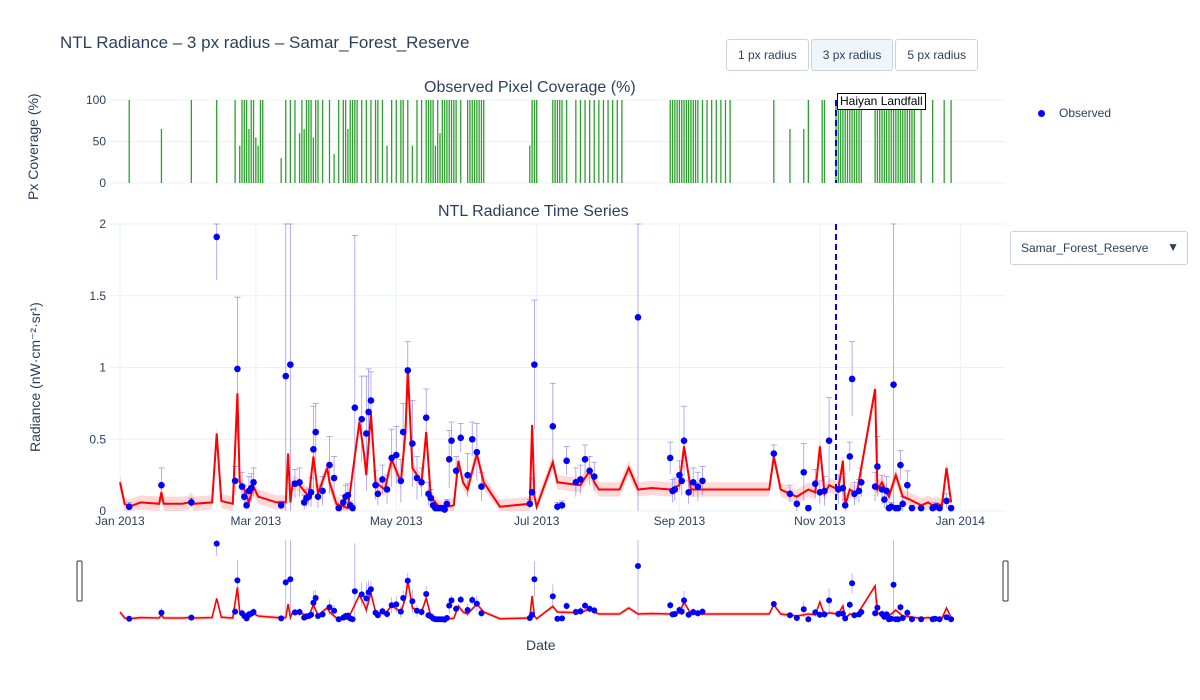  I want to click on coverage-bars, so click(540, 141).